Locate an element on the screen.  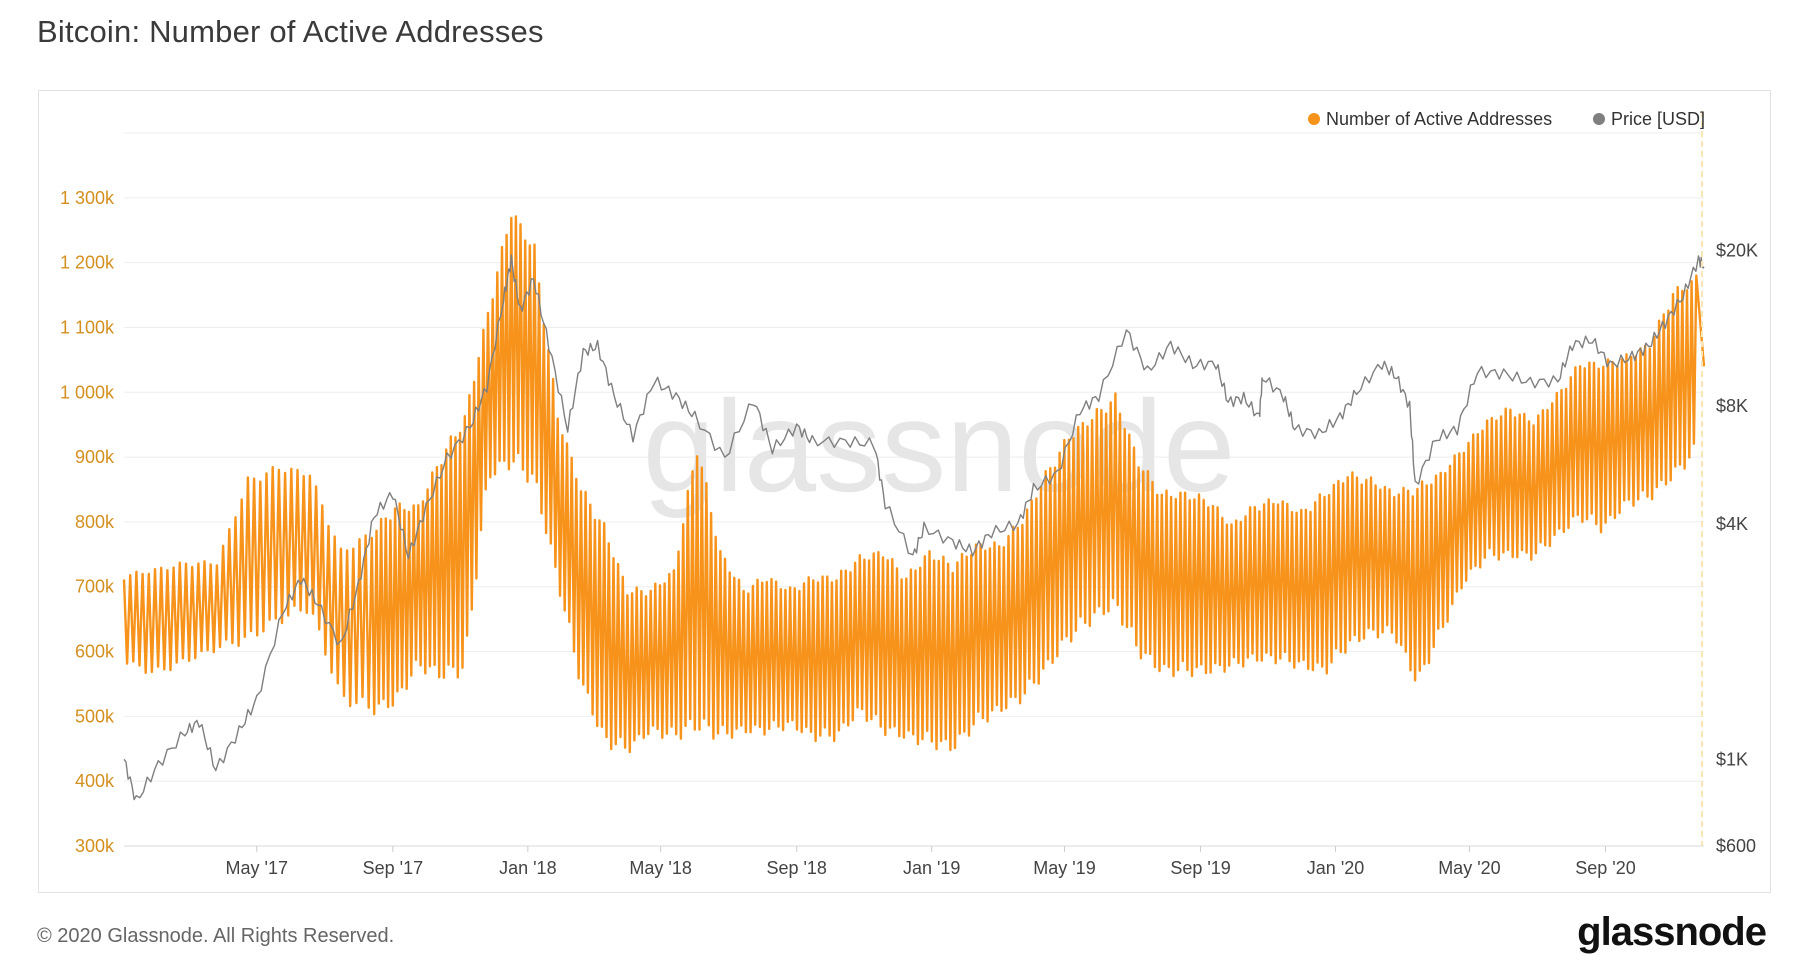
legend: Number of Active Addresses Price [USD] is located at coordinates (1506, 119).